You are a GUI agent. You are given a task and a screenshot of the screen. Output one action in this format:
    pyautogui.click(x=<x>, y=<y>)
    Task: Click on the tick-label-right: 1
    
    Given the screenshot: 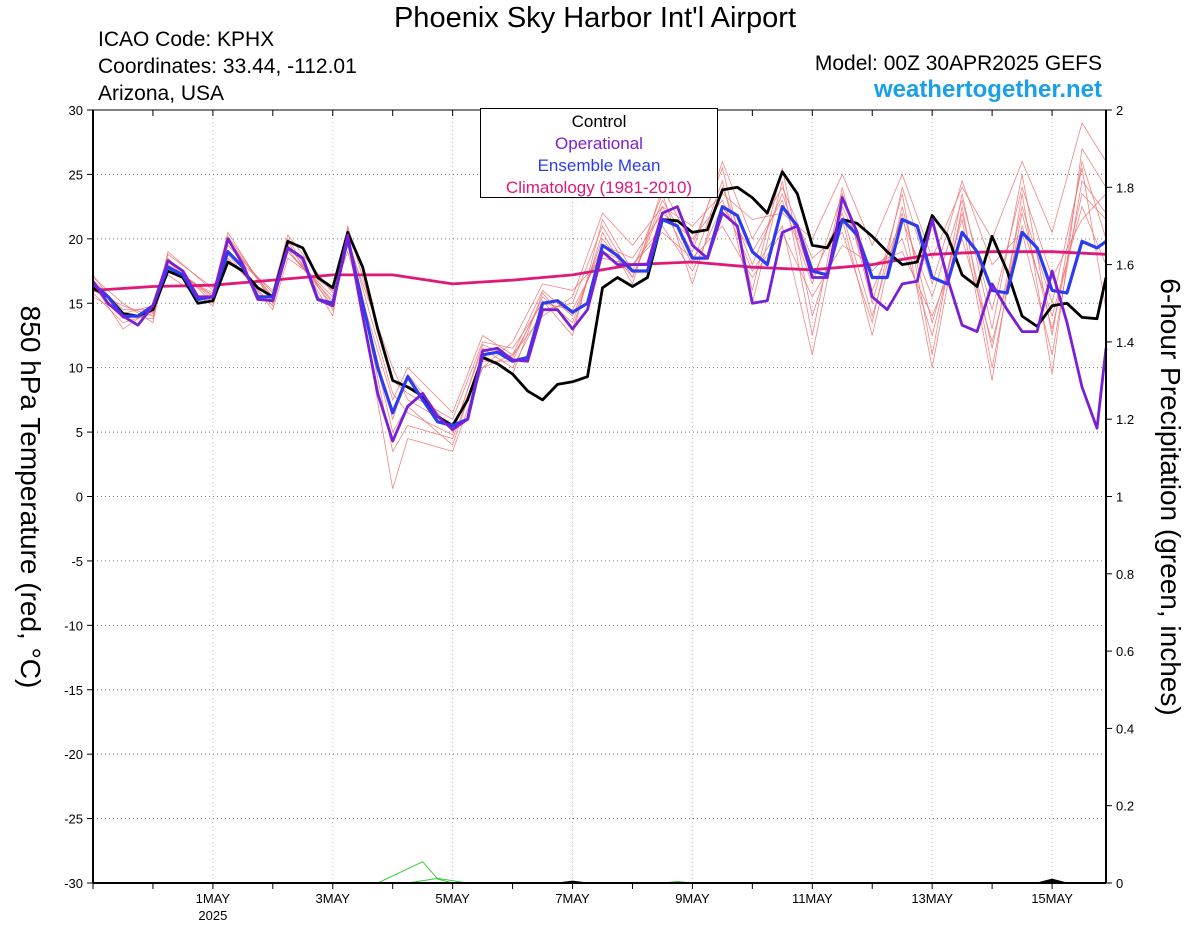 What is the action you would take?
    pyautogui.click(x=1119, y=497)
    